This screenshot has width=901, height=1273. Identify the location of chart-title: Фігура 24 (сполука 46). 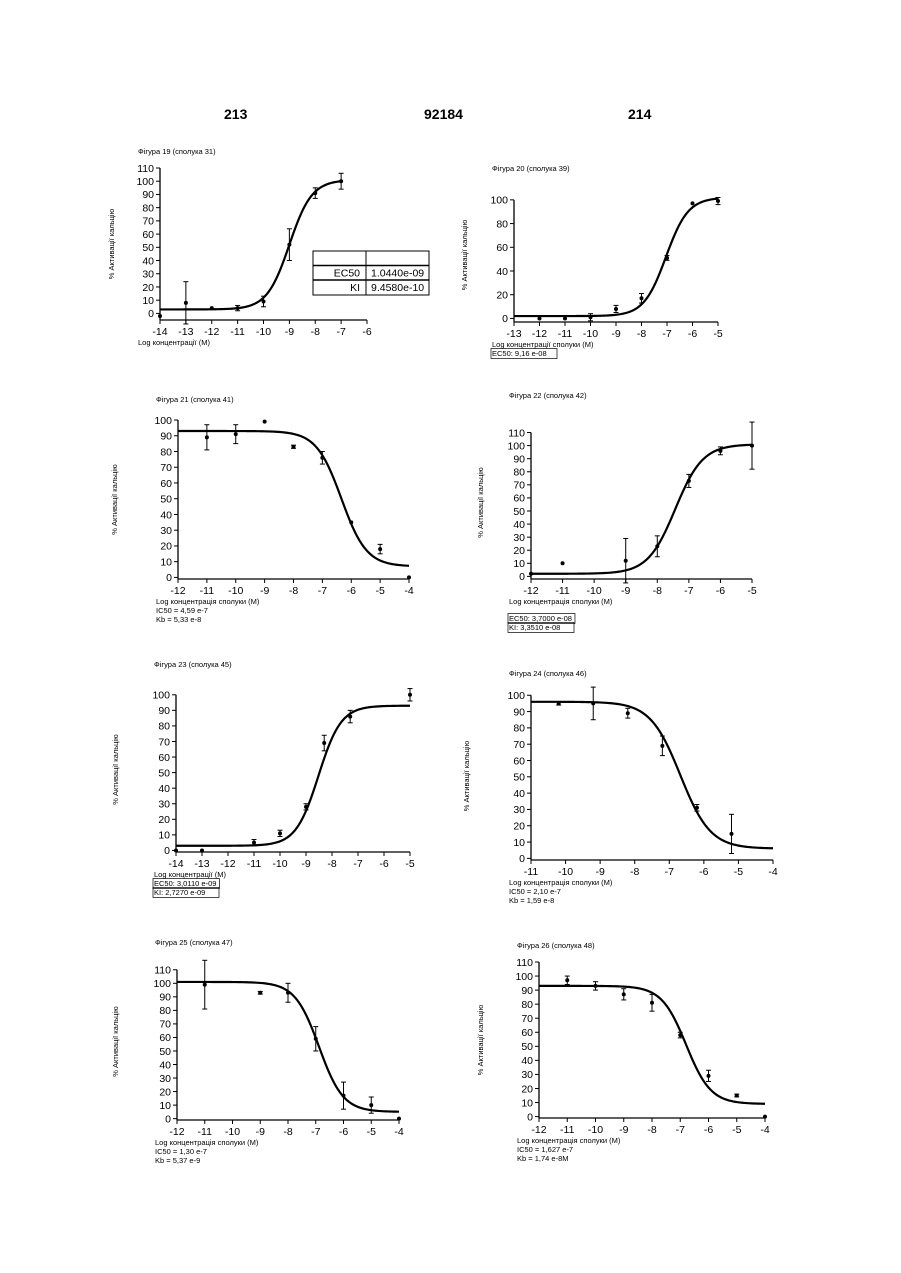
(548, 673).